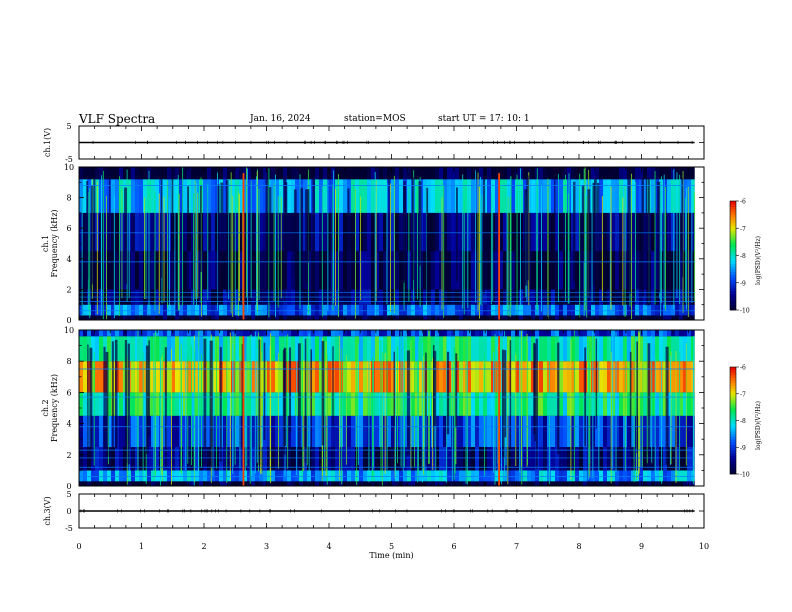  I want to click on ch2-spectrogram-colorbar-cell, so click(733, 446).